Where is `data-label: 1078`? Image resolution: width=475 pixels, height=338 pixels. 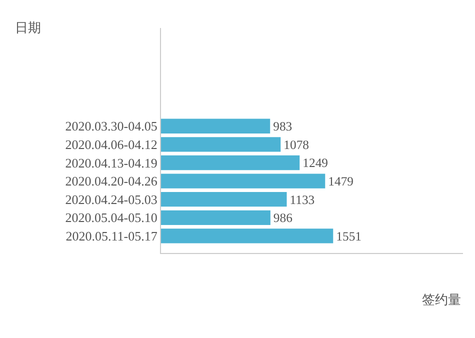 data-label: 1078 is located at coordinates (297, 145).